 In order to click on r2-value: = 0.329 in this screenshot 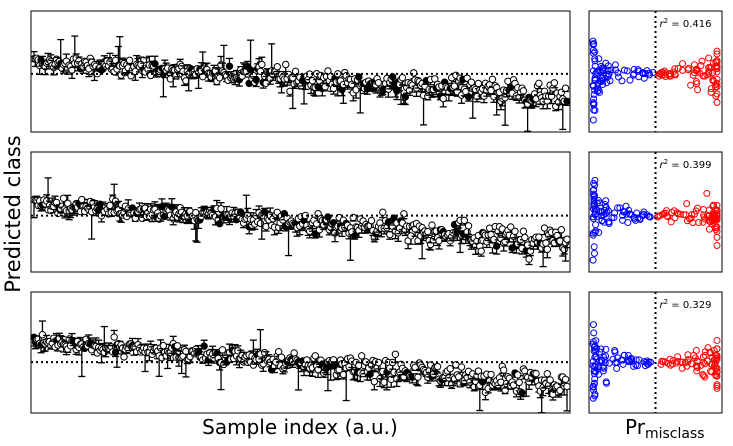, I will do `click(689, 305)`.